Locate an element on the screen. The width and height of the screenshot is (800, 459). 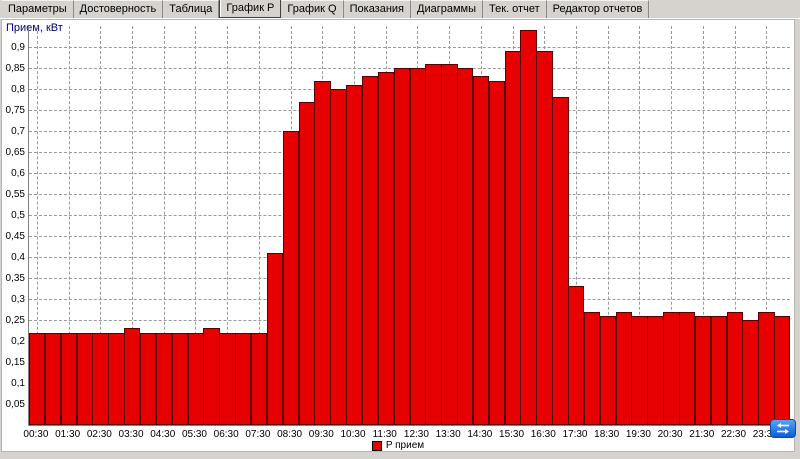
bar-10:00 is located at coordinates (338, 257).